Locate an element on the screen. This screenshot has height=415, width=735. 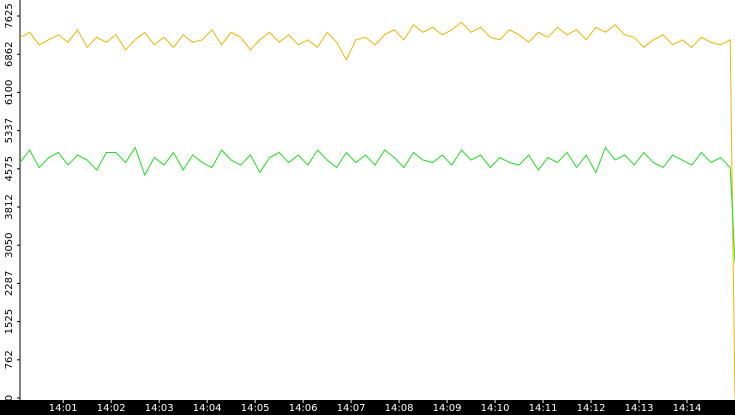
x-tick-label: 14:08 is located at coordinates (399, 408).